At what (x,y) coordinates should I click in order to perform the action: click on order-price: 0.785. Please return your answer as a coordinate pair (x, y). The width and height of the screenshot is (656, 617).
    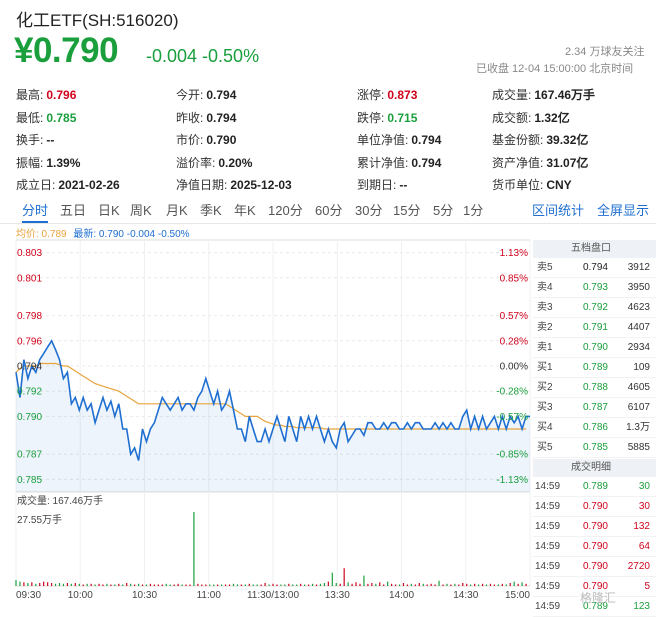
    Looking at the image, I should click on (595, 447).